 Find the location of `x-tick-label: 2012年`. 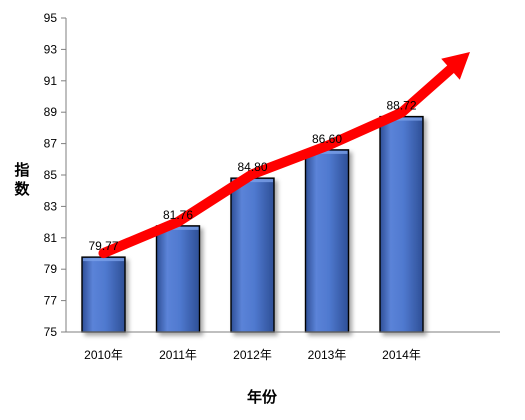

x-tick-label: 2012年 is located at coordinates (252, 355).